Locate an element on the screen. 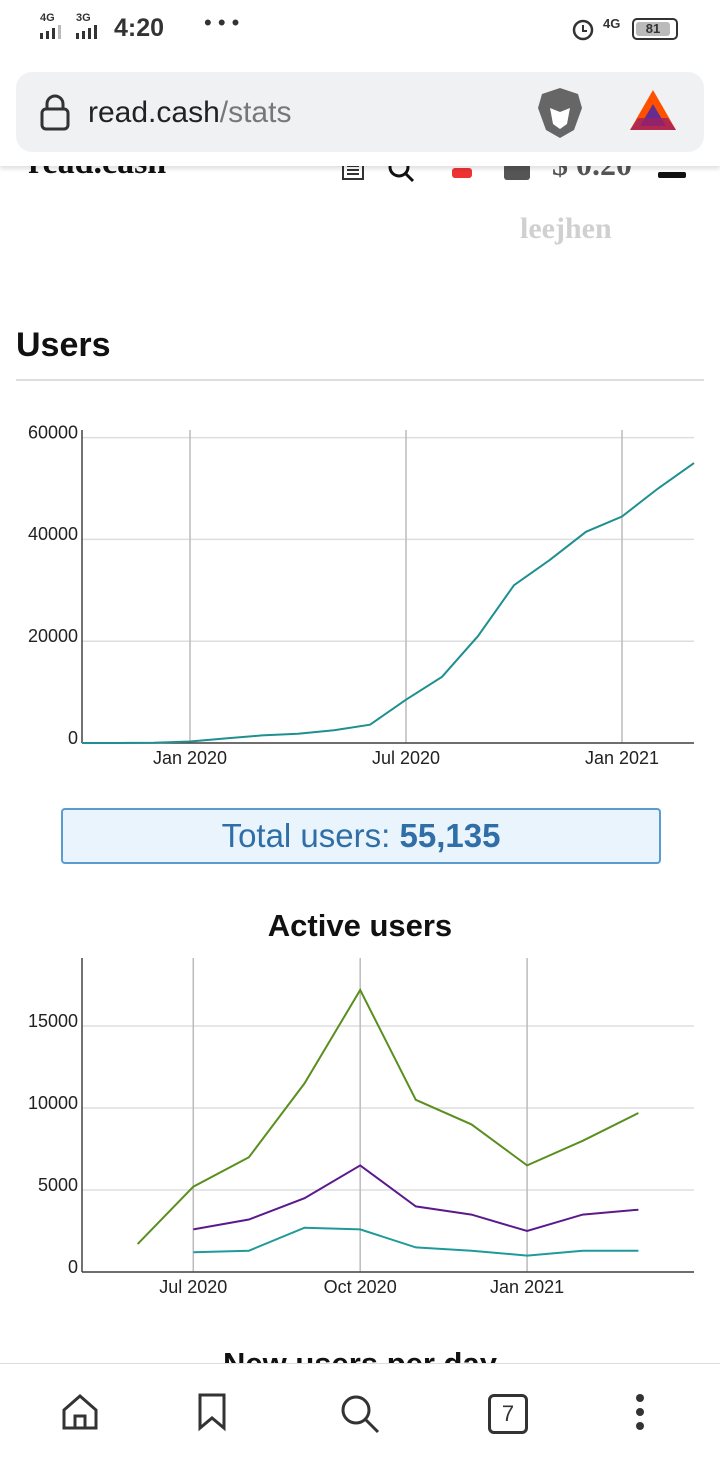 The width and height of the screenshot is (720, 1461). y-tick-label: 10000 is located at coordinates (53, 1103).